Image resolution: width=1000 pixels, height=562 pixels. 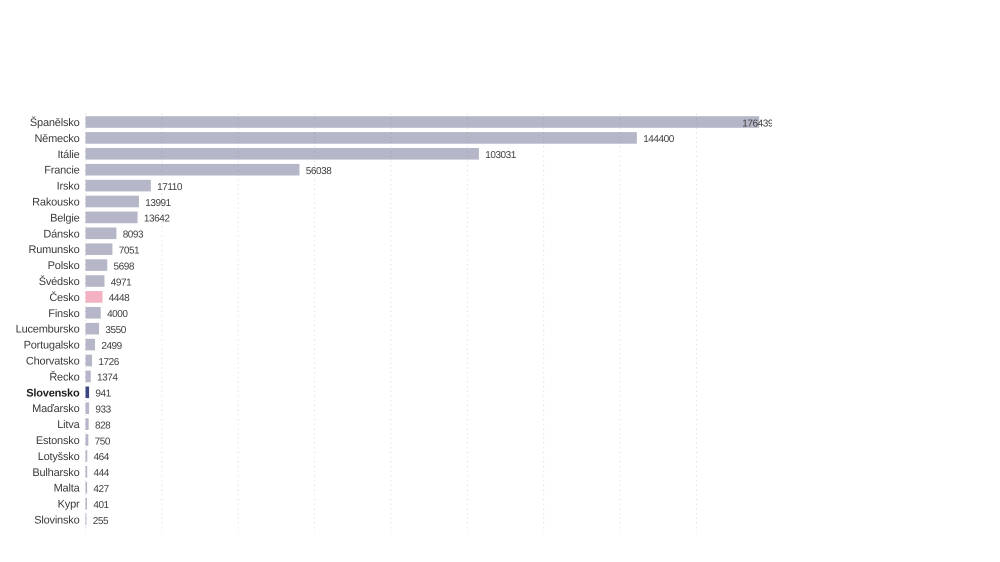 I want to click on svg-text: 7051, so click(x=129, y=251).